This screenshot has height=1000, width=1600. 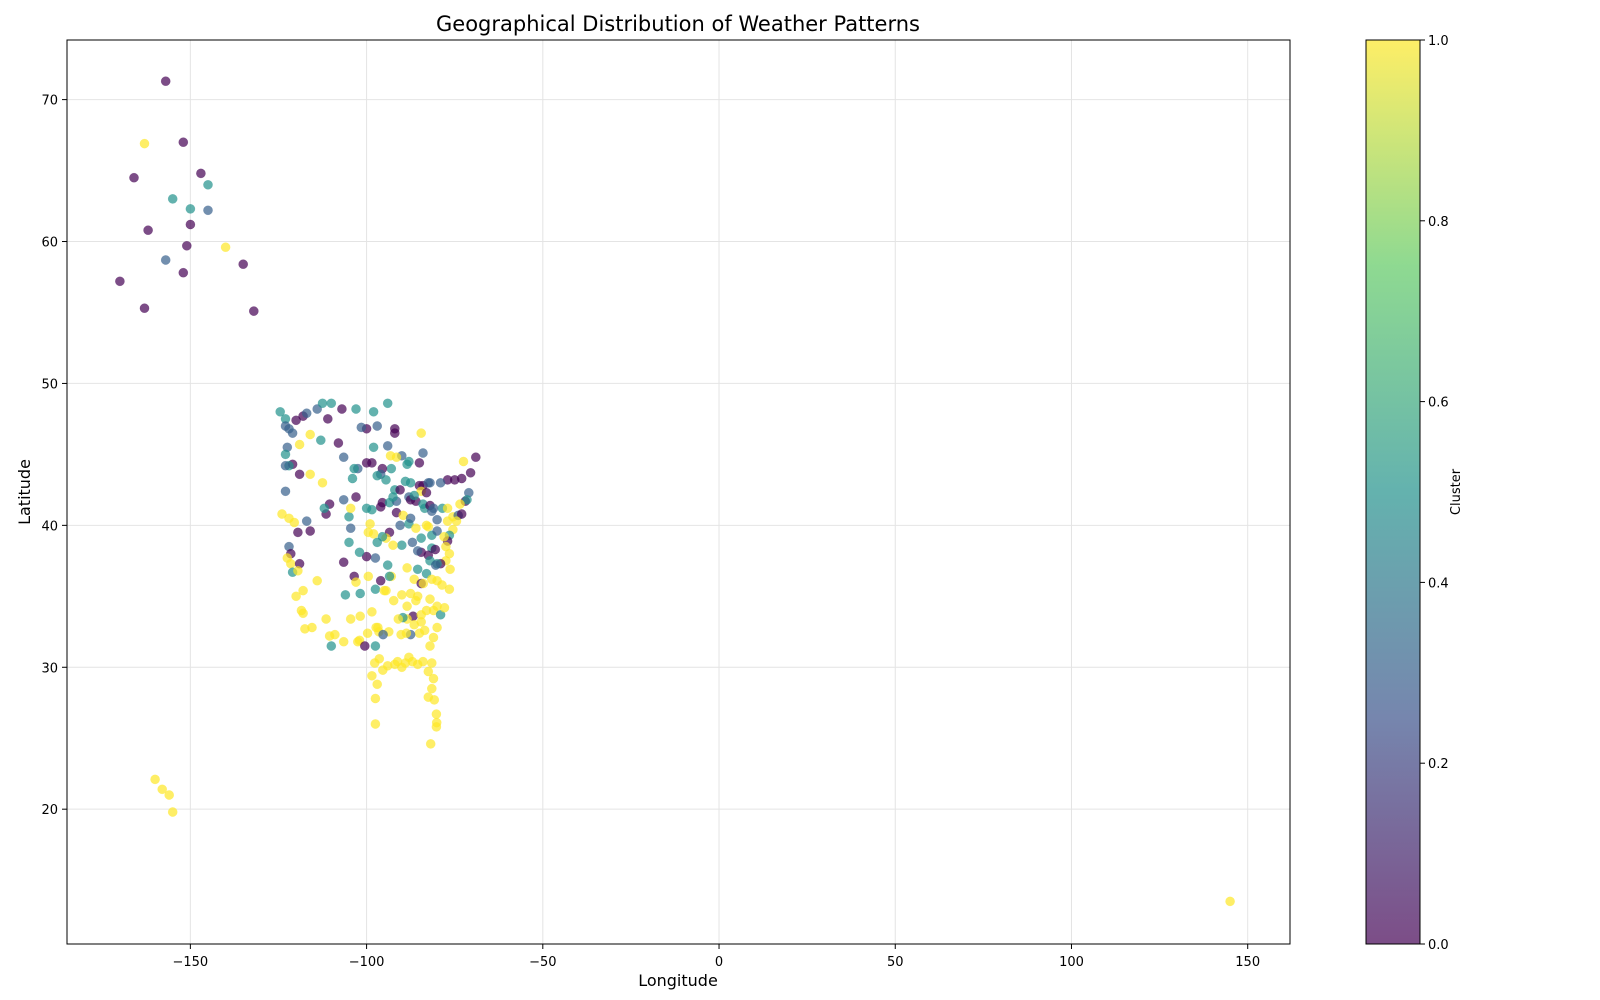 What do you see at coordinates (49, 526) in the screenshot?
I see `y-tick-label: 40` at bounding box center [49, 526].